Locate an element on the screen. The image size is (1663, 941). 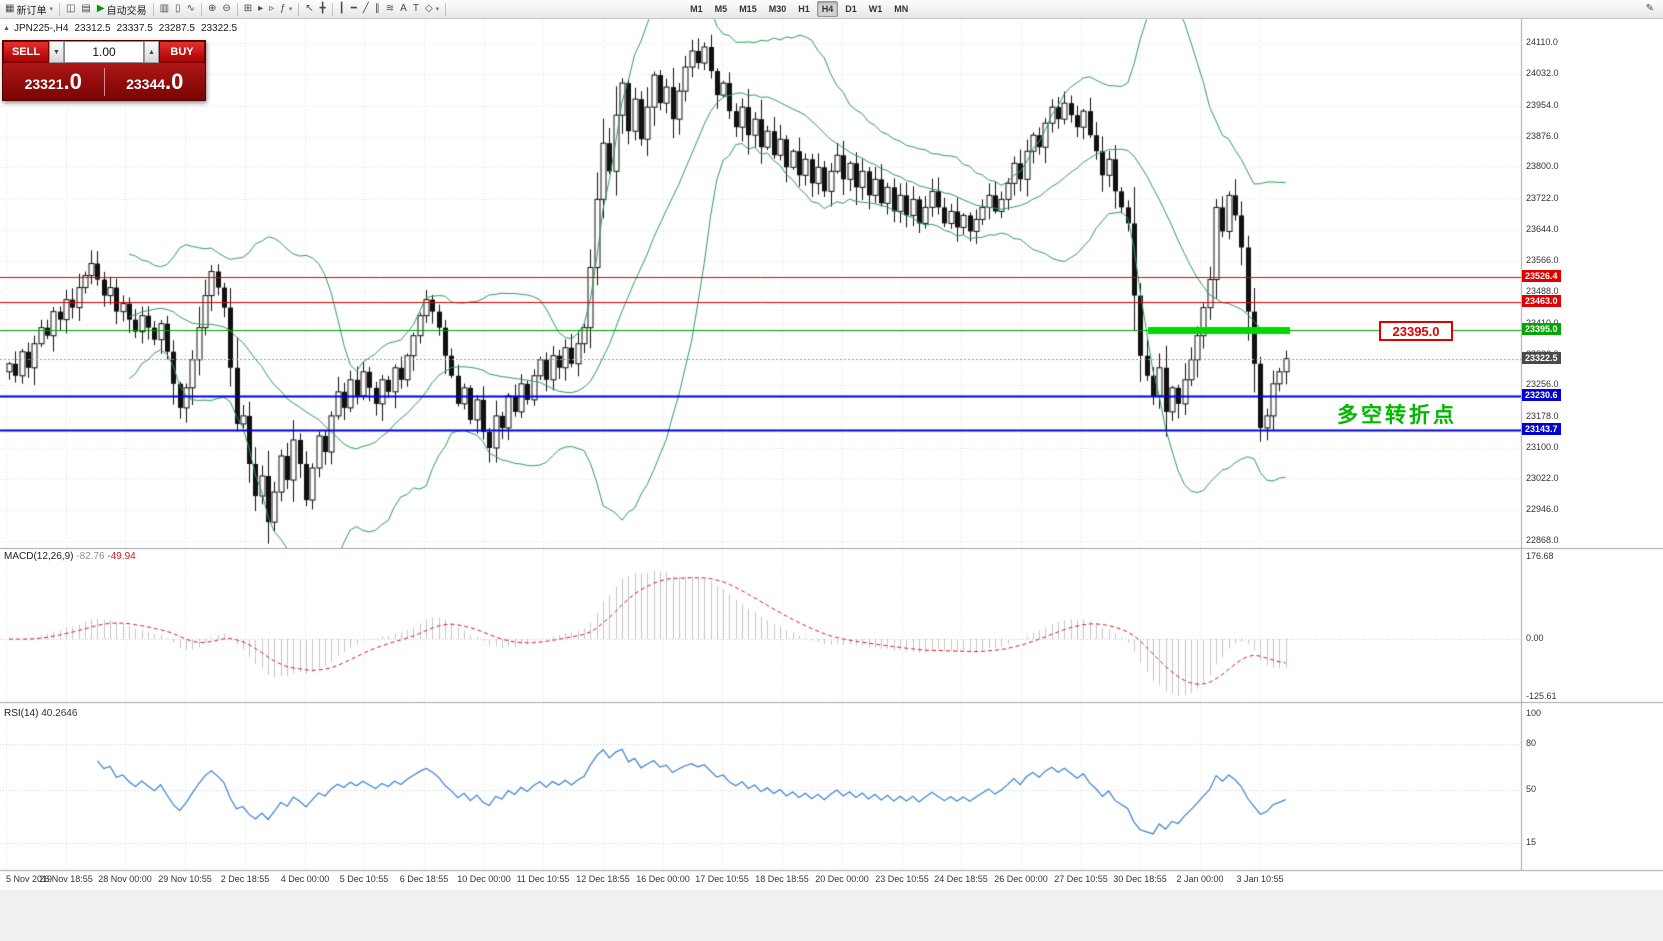
trade-panel-divider is located at coordinates (104, 81).